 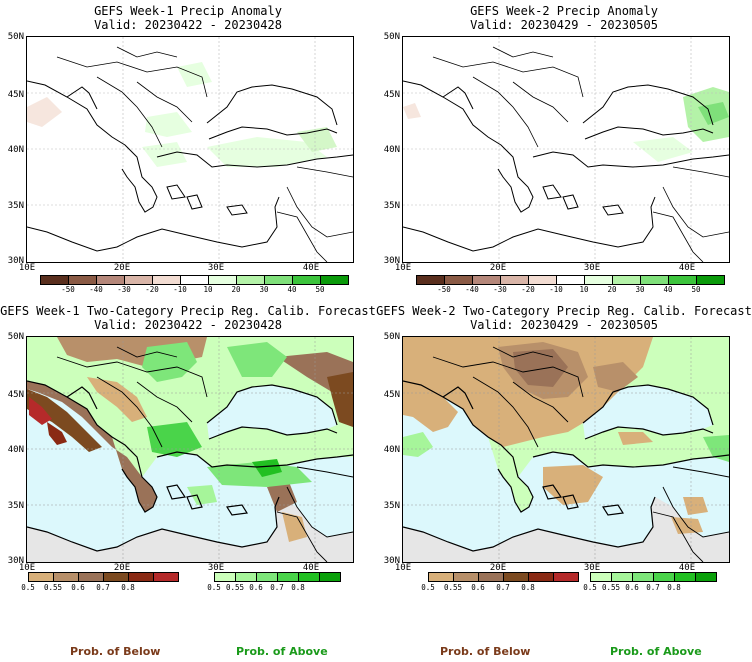 I want to click on caption-prob-above-right: Prob. of Above, so click(x=656, y=651).